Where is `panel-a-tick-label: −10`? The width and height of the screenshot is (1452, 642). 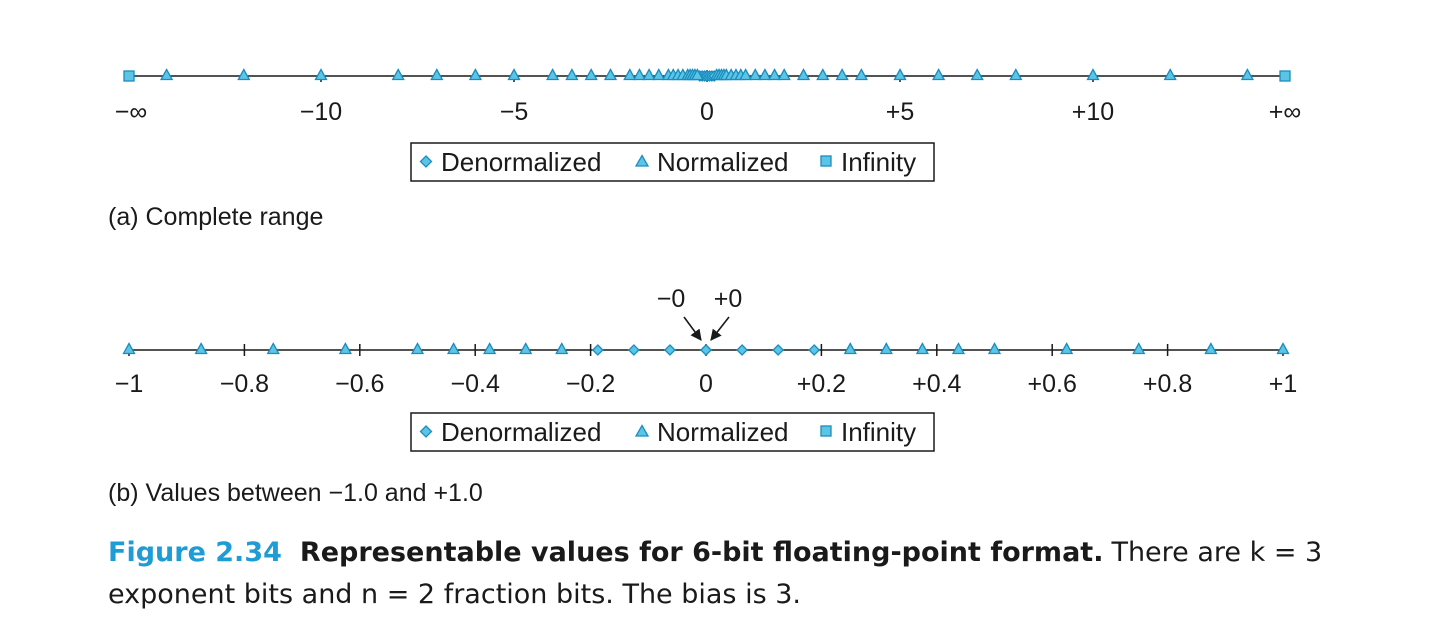
panel-a-tick-label: −10 is located at coordinates (321, 112).